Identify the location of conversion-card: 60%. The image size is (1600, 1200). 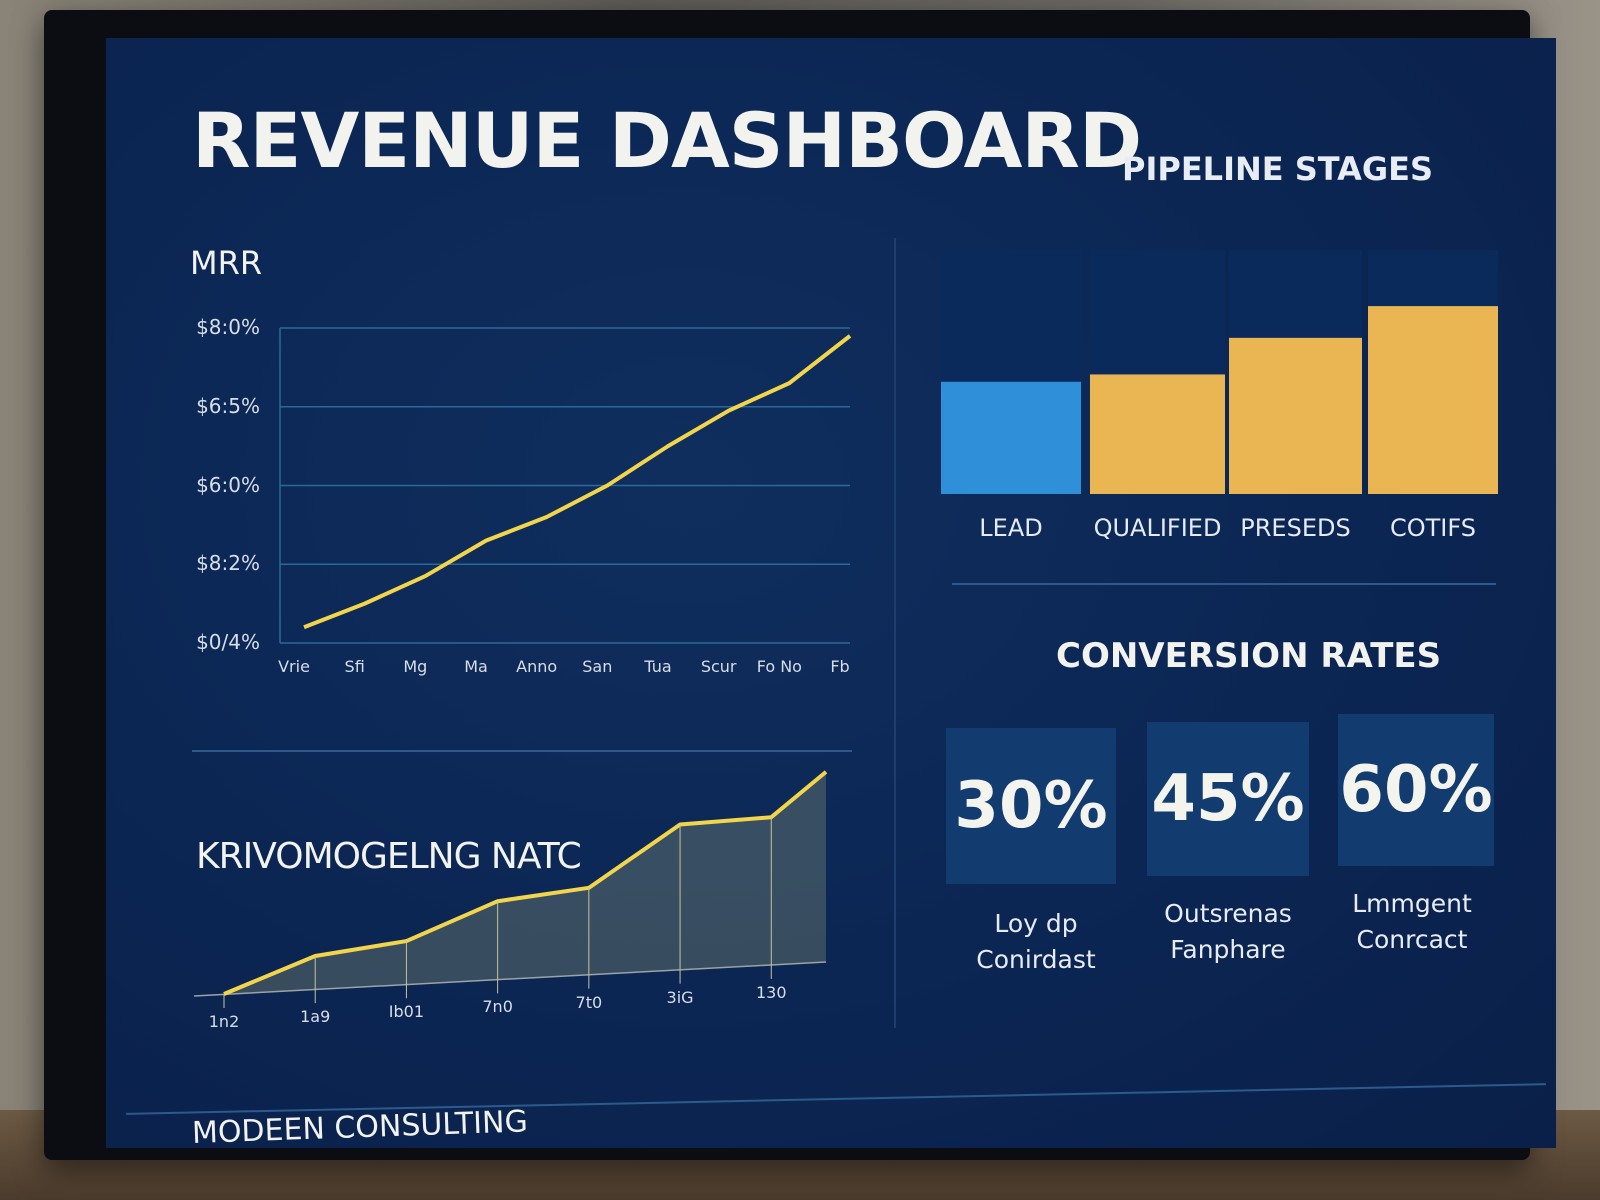
(1416, 790).